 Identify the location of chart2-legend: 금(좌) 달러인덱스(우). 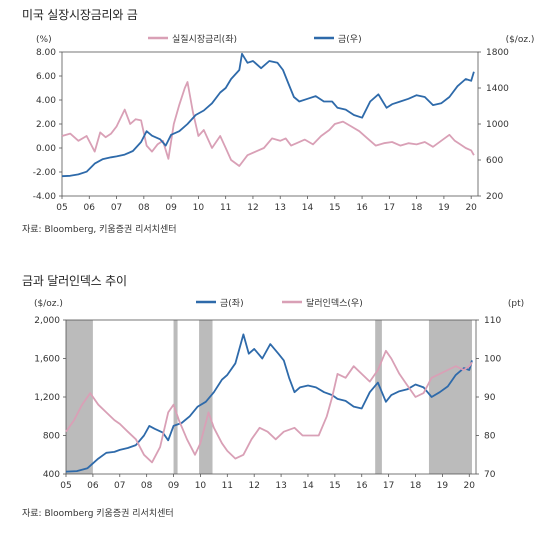
(279, 303).